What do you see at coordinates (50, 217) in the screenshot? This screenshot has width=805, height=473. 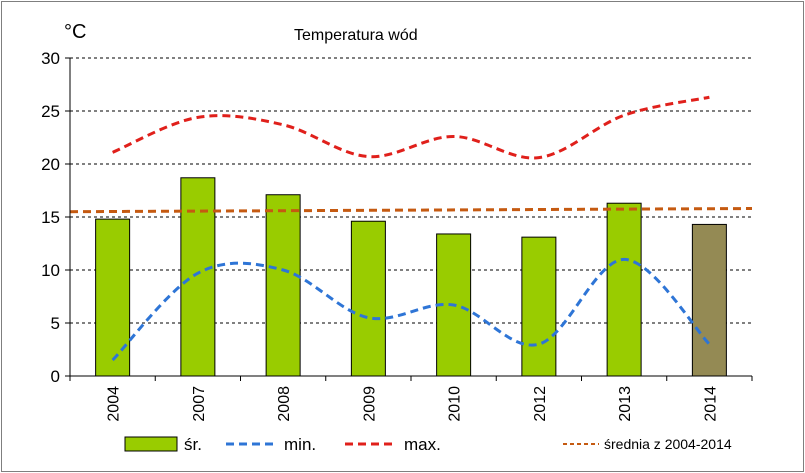 I see `y-tick-label: 15` at bounding box center [50, 217].